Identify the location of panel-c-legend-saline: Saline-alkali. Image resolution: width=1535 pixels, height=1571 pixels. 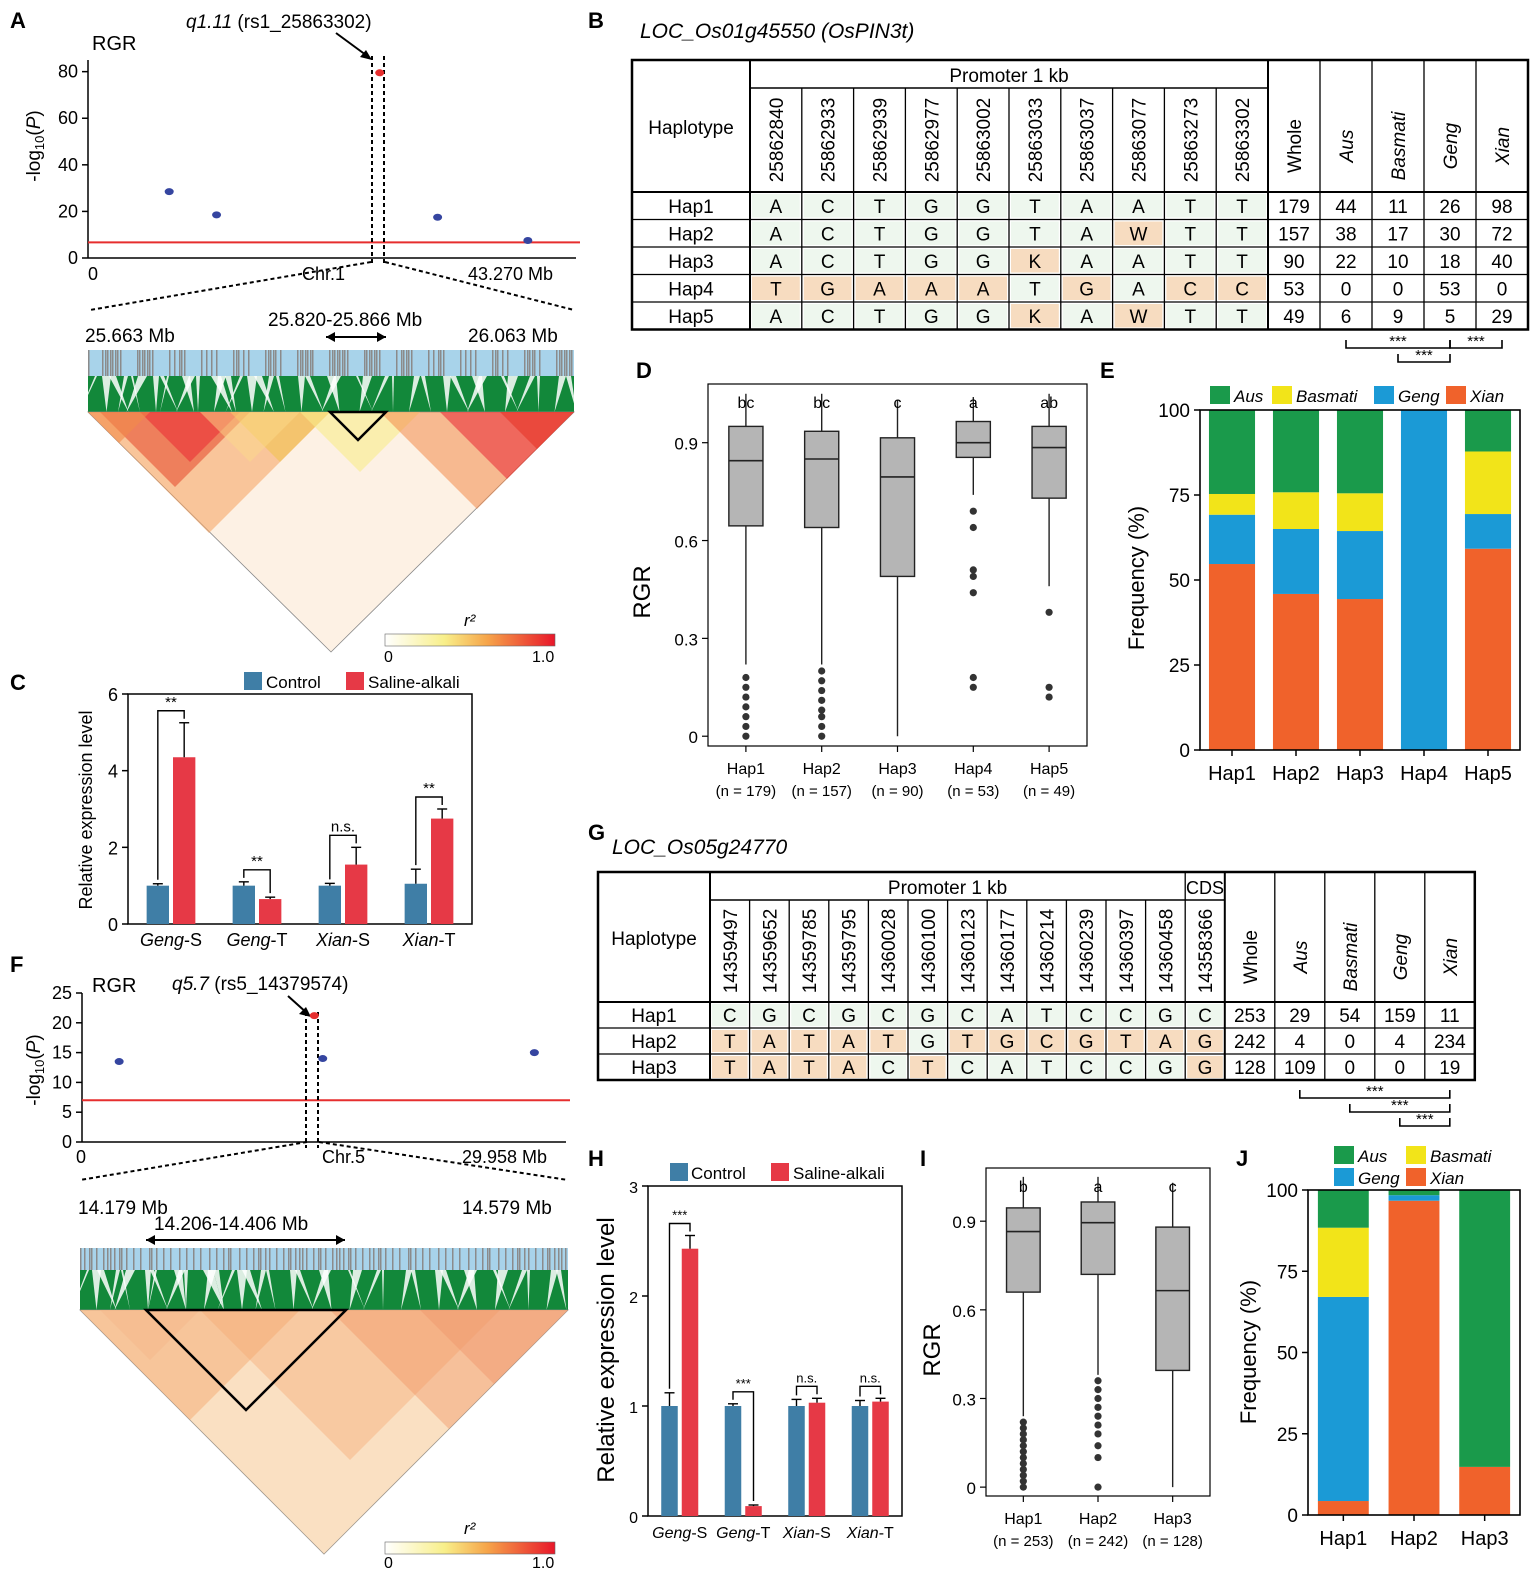
(414, 682).